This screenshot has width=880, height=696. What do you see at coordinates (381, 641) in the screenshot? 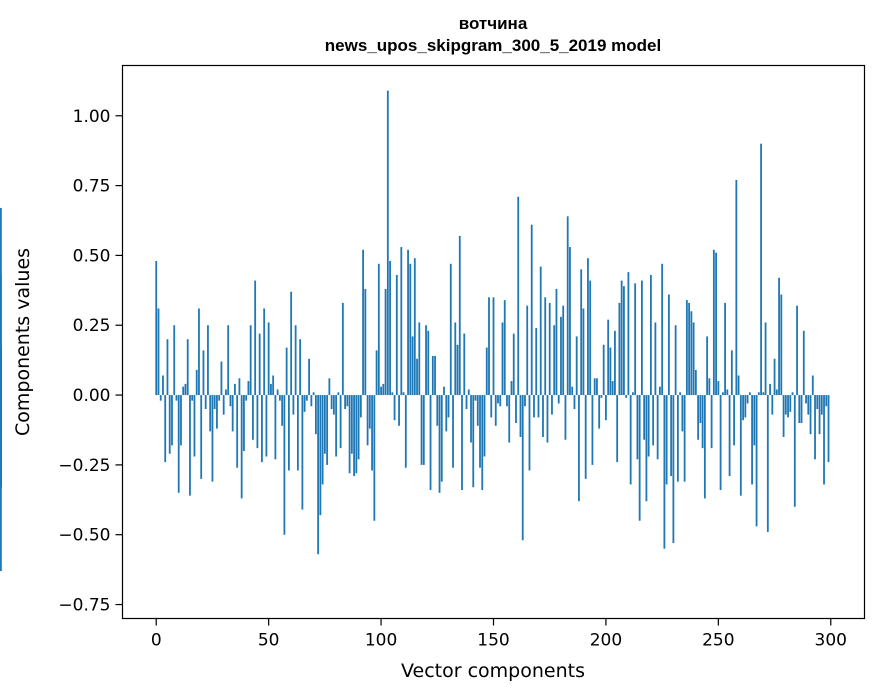
I see `x-tick-label: 100` at bounding box center [381, 641].